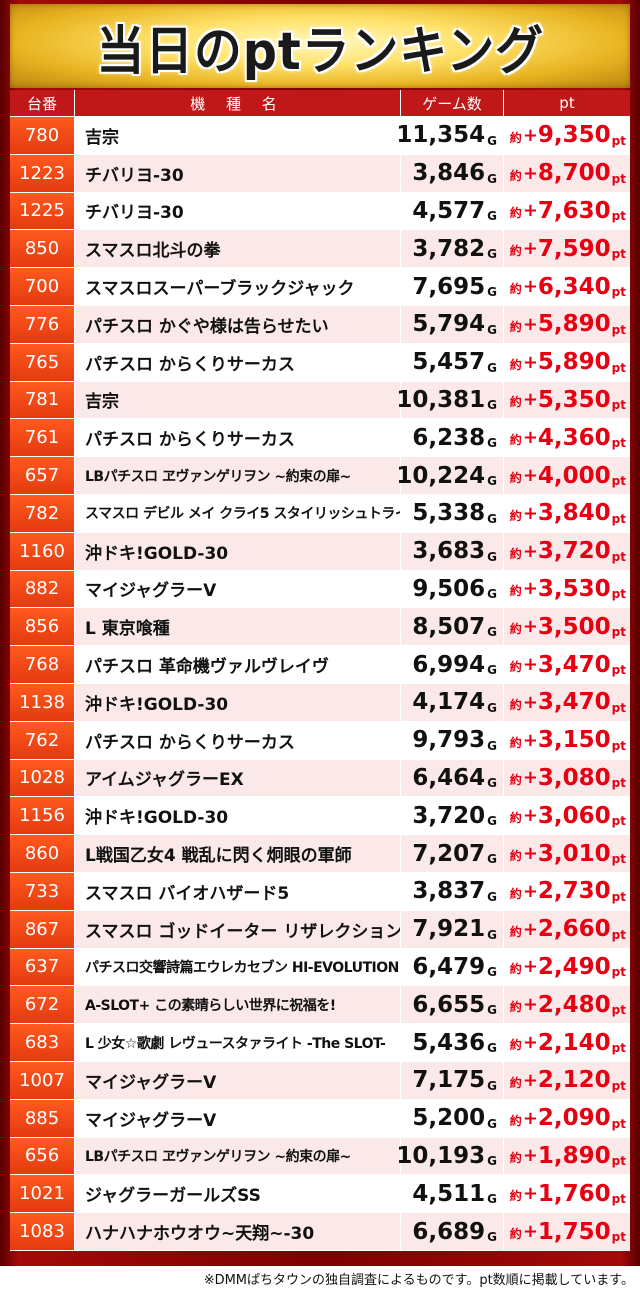  I want to click on machine-number: 761, so click(42, 438).